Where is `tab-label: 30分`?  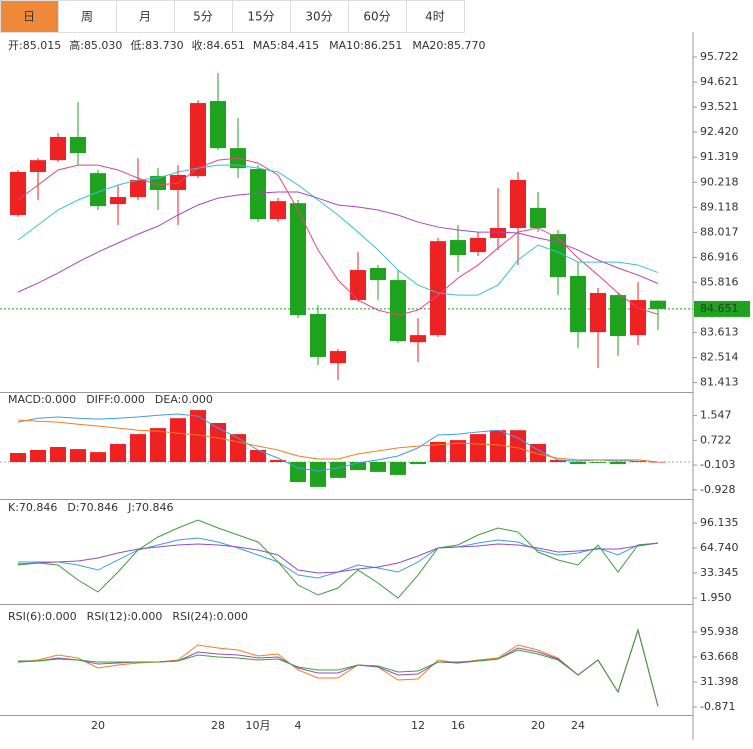
tab-label: 30分 is located at coordinates (318, 17).